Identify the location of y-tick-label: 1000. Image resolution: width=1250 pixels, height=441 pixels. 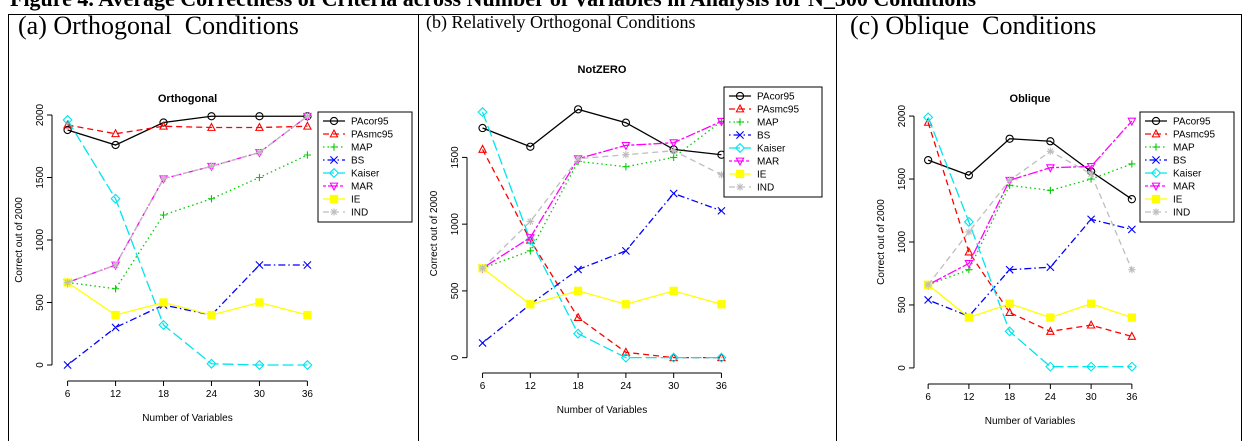
(455, 224).